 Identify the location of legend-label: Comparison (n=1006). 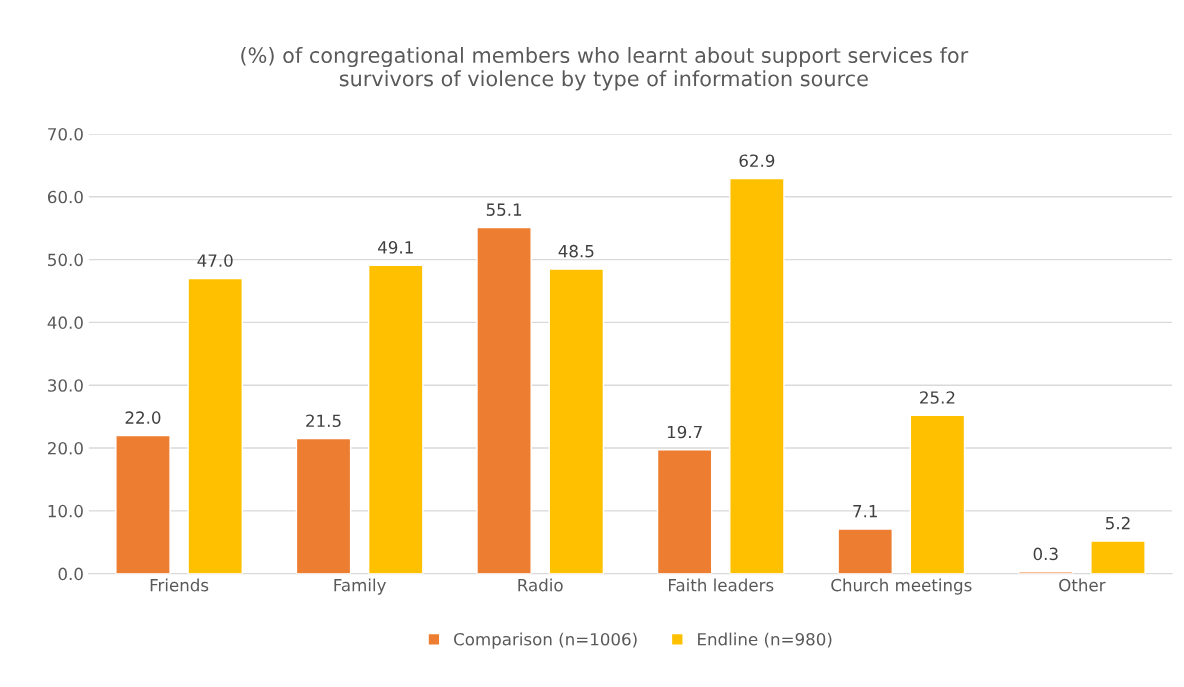
(545, 640).